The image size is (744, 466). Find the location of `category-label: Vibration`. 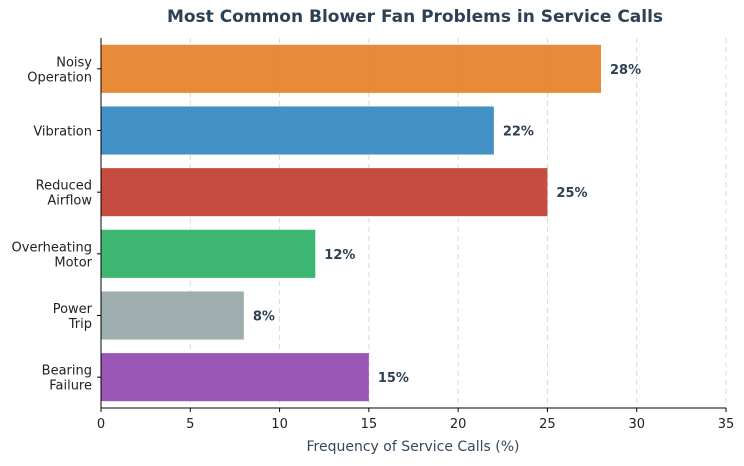

category-label: Vibration is located at coordinates (62, 132).